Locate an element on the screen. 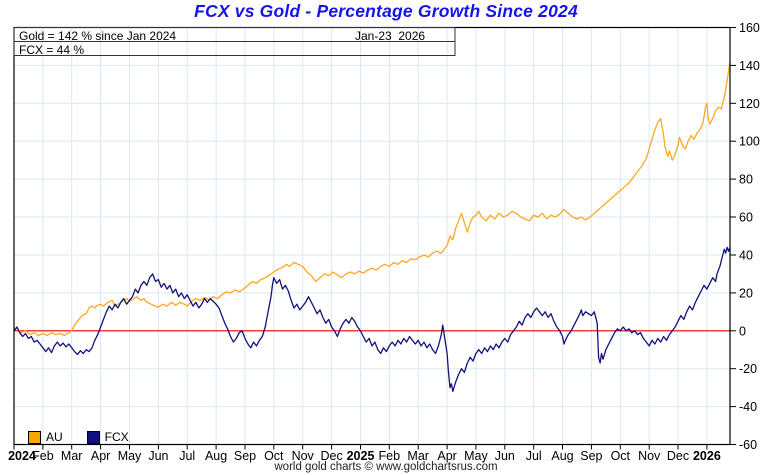  svg-text: 2025 is located at coordinates (361, 456).